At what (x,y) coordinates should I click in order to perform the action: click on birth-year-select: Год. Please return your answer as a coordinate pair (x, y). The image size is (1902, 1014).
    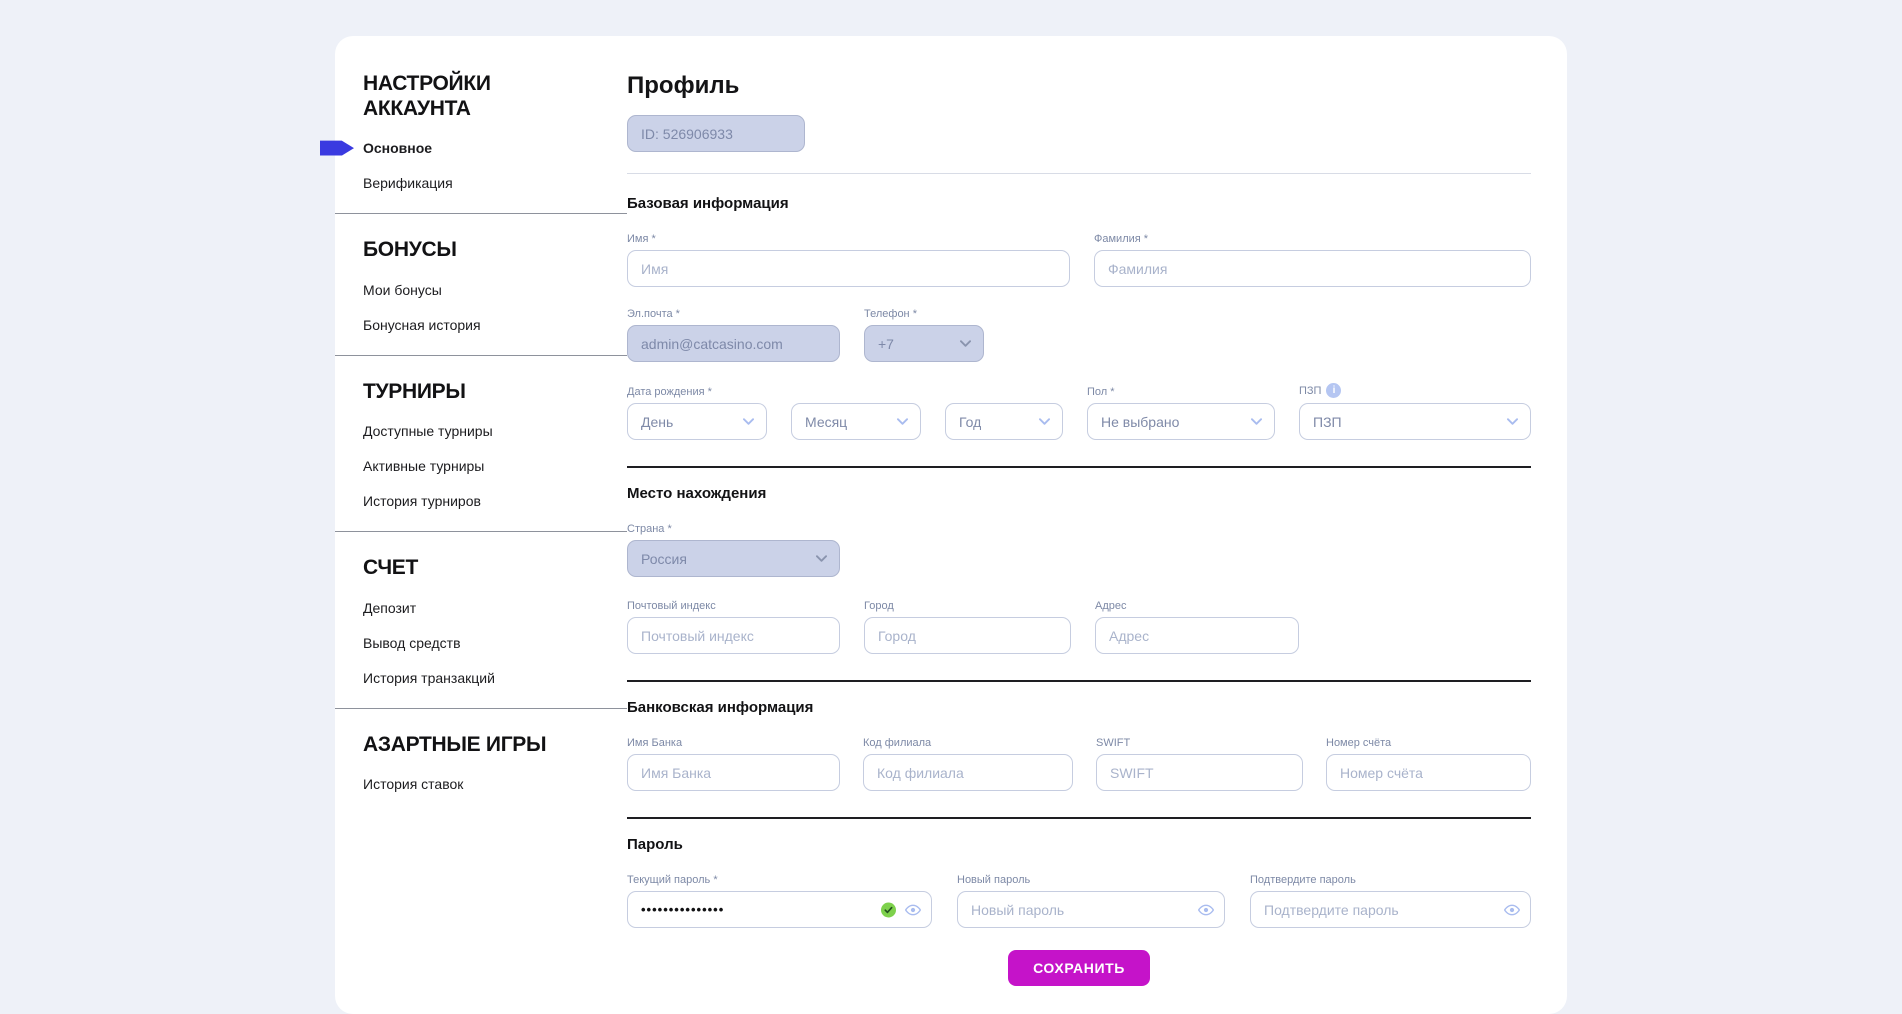
    Looking at the image, I should click on (1004, 421).